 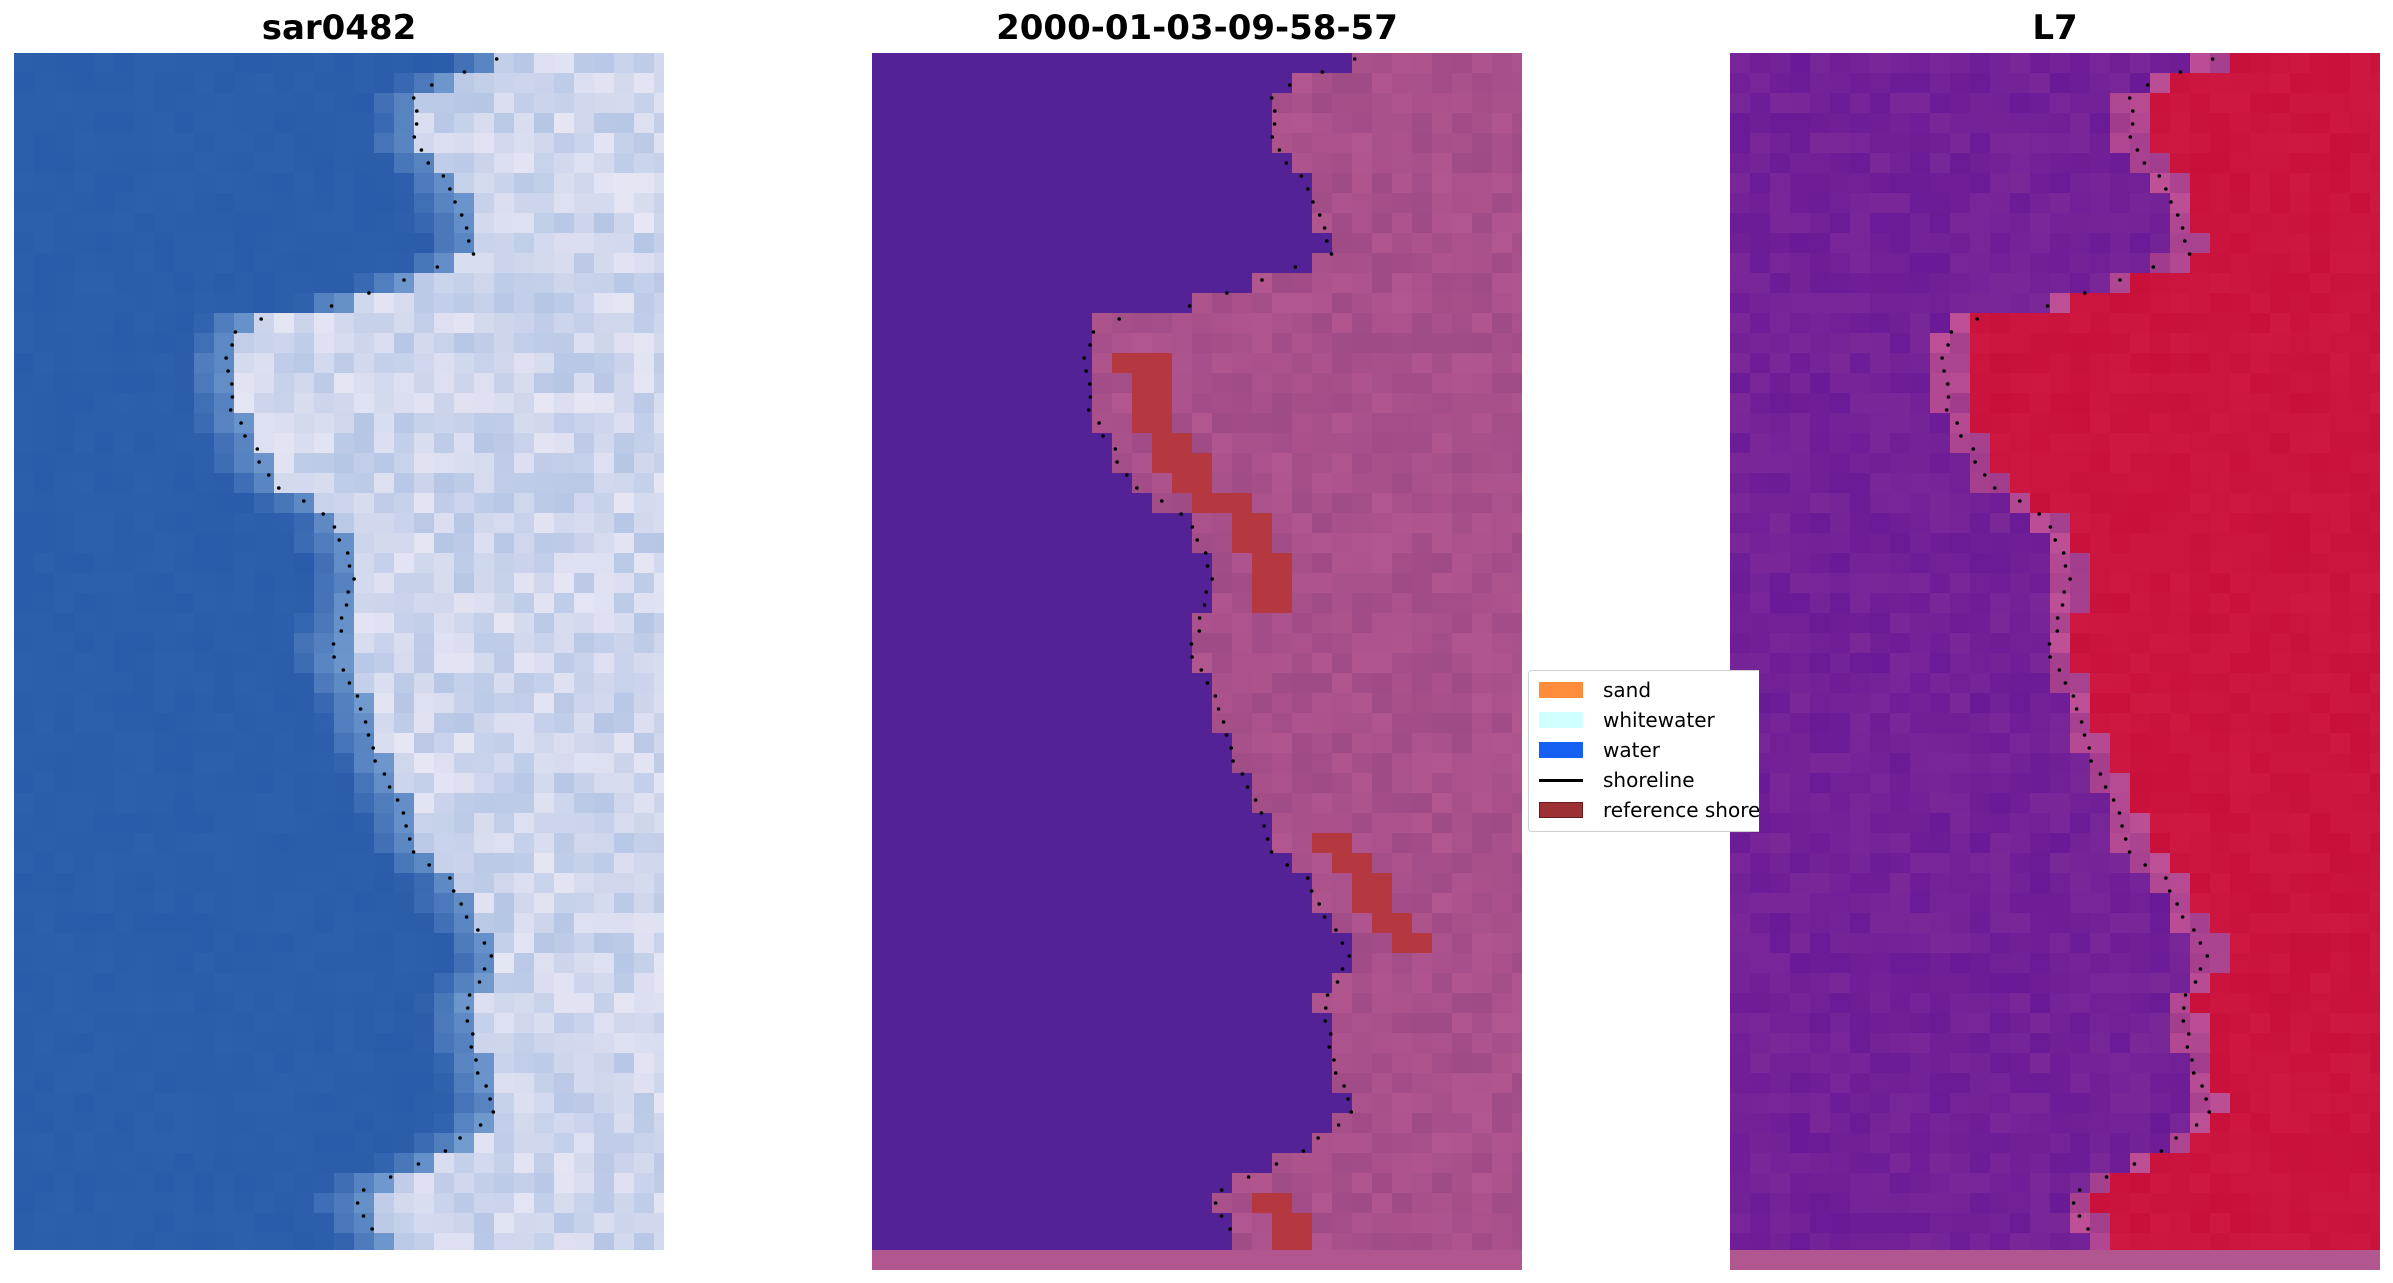 I want to click on legend-item-reference-shoreline: reference shoreline, so click(x=1649, y=810).